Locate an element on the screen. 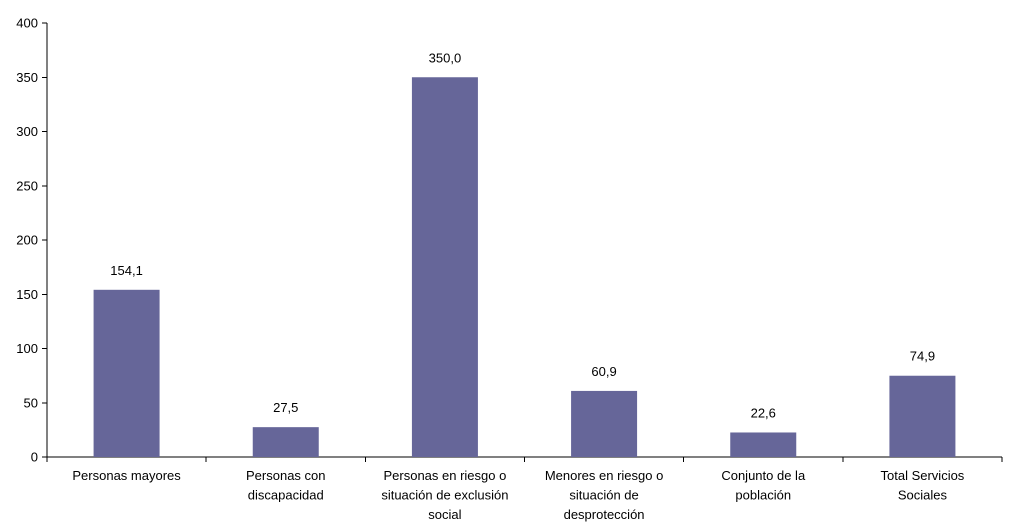  y-tick-label: 350 is located at coordinates (27, 77).